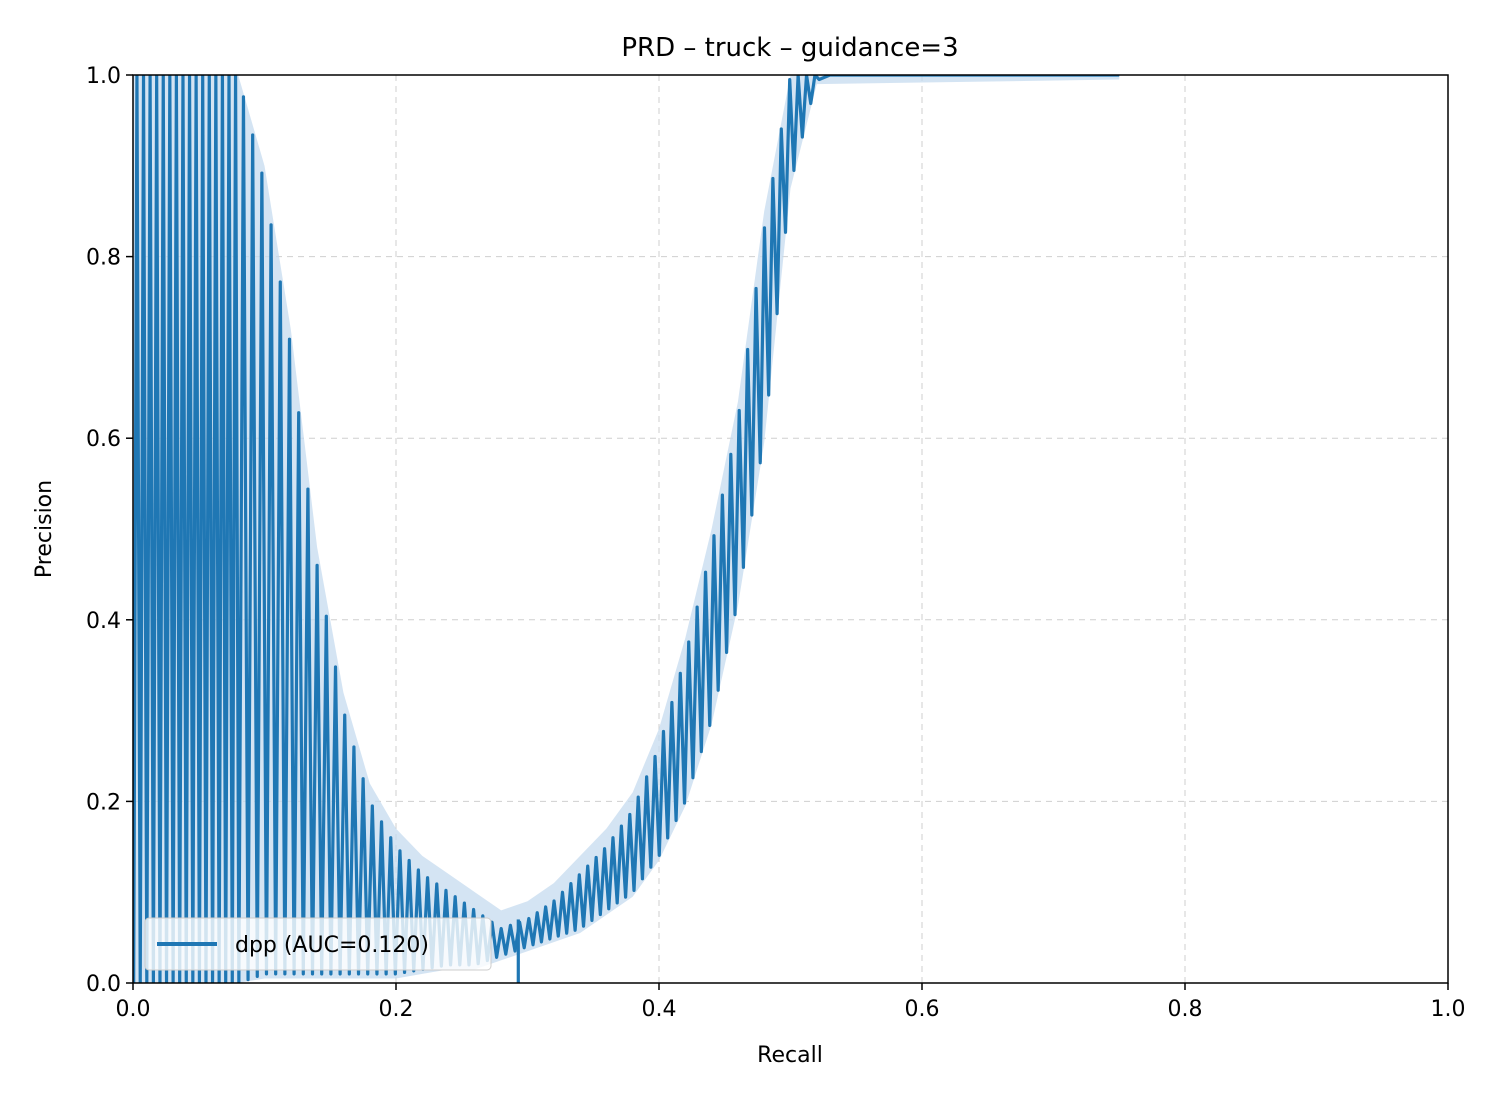 The height and width of the screenshot is (1100, 1500). What do you see at coordinates (791, 1002) in the screenshot?
I see `x-axis-ticks: 0.0 0.2 0.4 0.6 0.8 1.0` at bounding box center [791, 1002].